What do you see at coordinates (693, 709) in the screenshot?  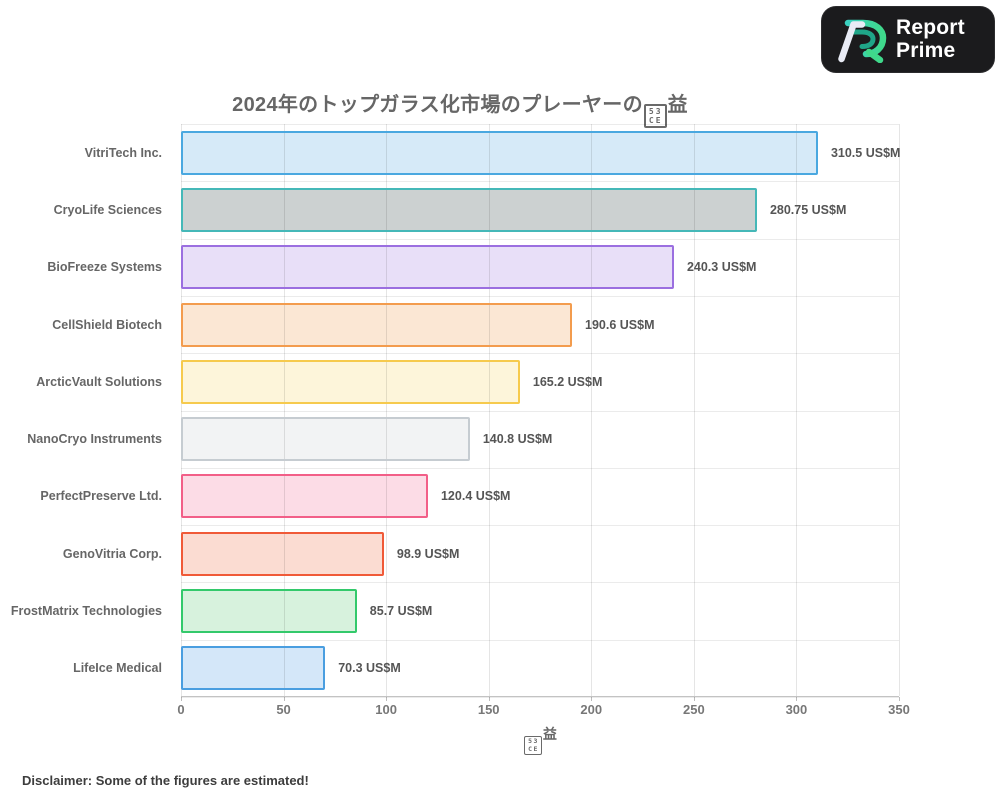 I see `x-axis-tick-label: 250` at bounding box center [693, 709].